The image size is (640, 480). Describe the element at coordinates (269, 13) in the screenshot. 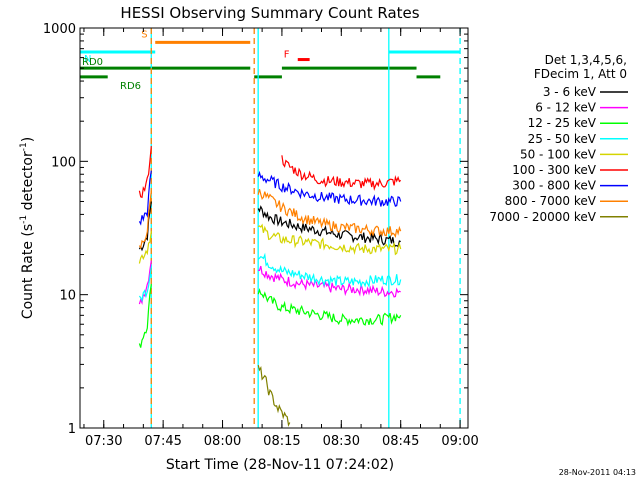

I see `chart-title: HESSI Observing Summary Count Rates` at that location.